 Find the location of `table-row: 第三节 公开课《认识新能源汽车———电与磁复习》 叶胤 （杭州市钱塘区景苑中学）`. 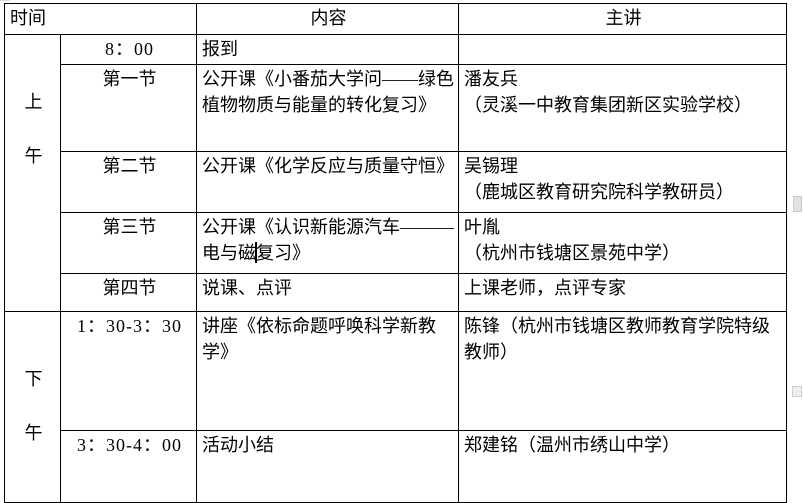

table-row: 第三节 公开课《认识新能源汽车———电与磁复习》 叶胤 （杭州市钱塘区景苑中学） is located at coordinates (396, 243).